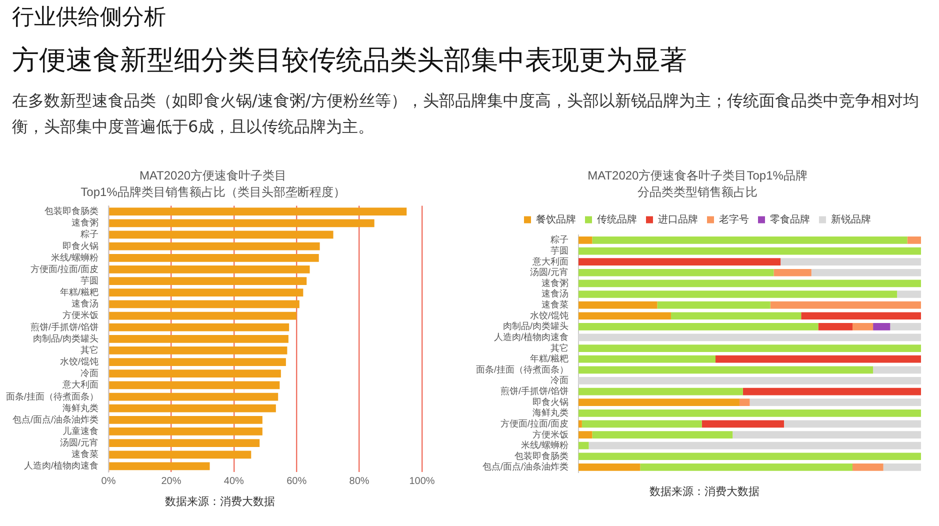 This screenshot has width=939, height=526. What do you see at coordinates (234, 481) in the screenshot?
I see `x-tick-label: 40%` at bounding box center [234, 481].